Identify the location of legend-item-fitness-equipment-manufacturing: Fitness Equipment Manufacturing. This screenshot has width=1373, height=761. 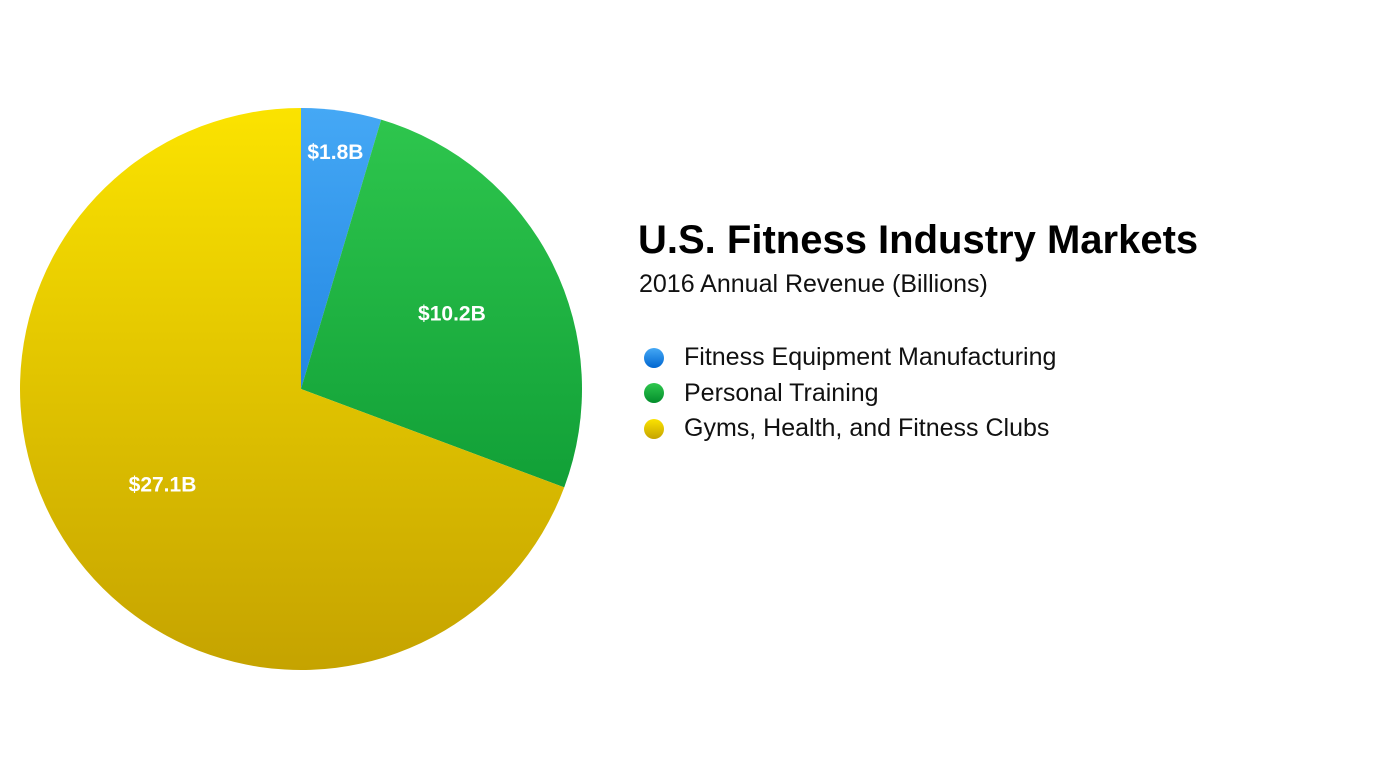
(850, 358).